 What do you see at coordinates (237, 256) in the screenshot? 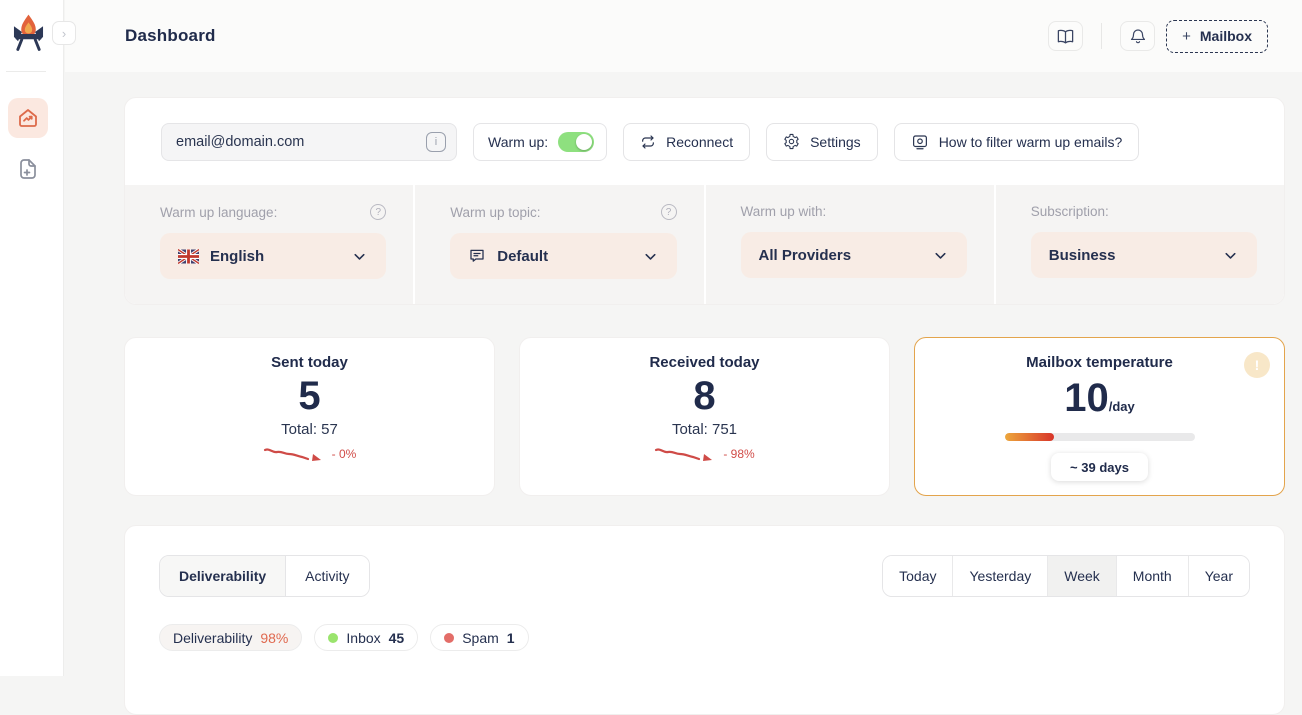
I see `language-value: English` at bounding box center [237, 256].